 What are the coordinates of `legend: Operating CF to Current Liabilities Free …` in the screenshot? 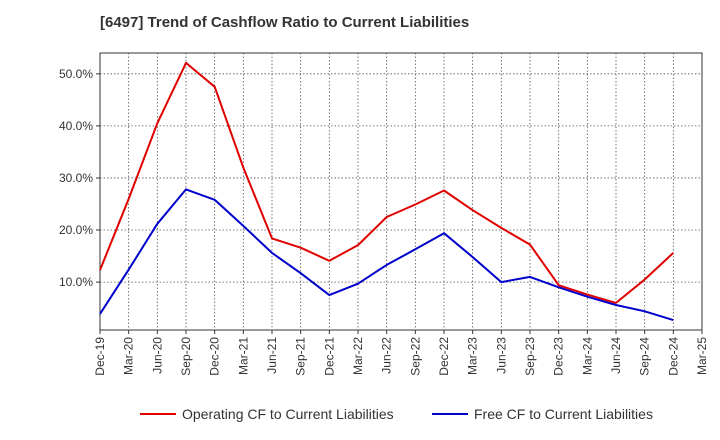 It's located at (396, 414).